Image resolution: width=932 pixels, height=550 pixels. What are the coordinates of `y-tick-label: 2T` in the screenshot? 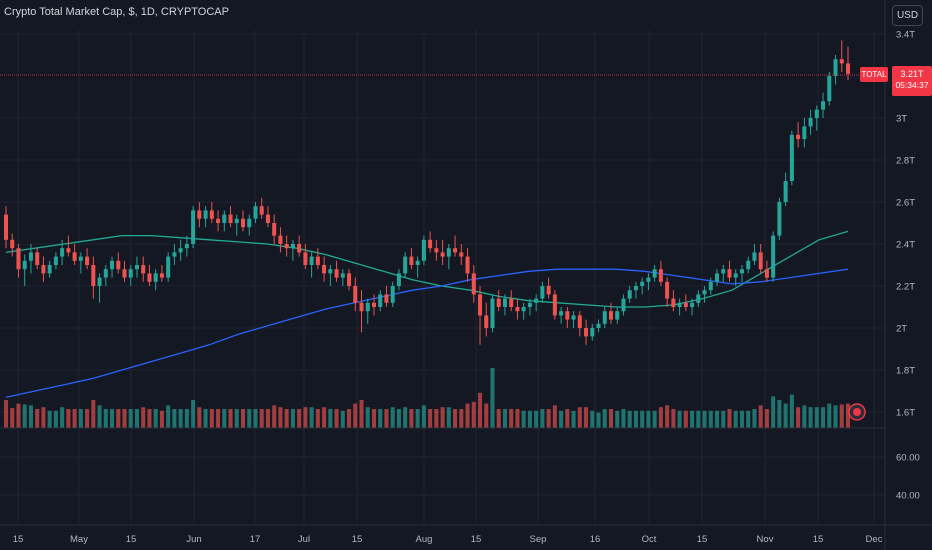 It's located at (901, 329).